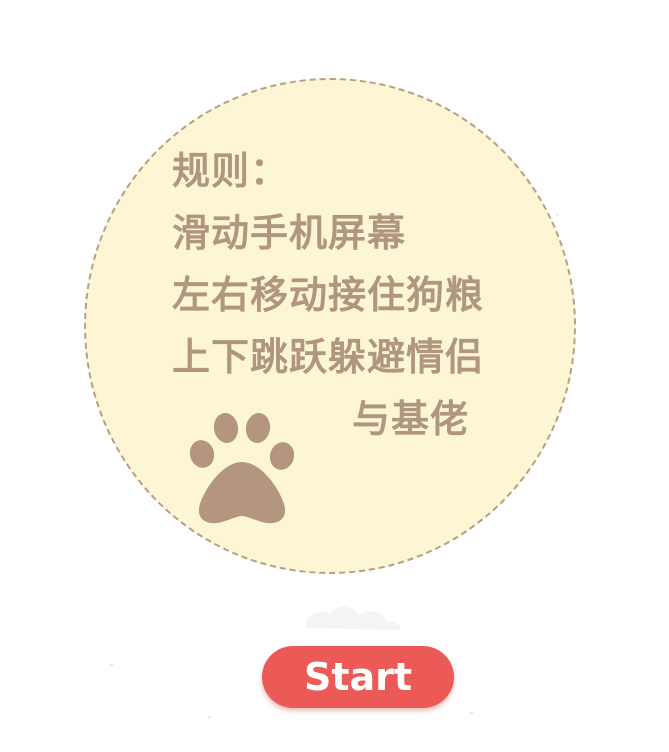 The height and width of the screenshot is (752, 669). What do you see at coordinates (411, 419) in the screenshot?
I see `rules-line-4: 与基佬` at bounding box center [411, 419].